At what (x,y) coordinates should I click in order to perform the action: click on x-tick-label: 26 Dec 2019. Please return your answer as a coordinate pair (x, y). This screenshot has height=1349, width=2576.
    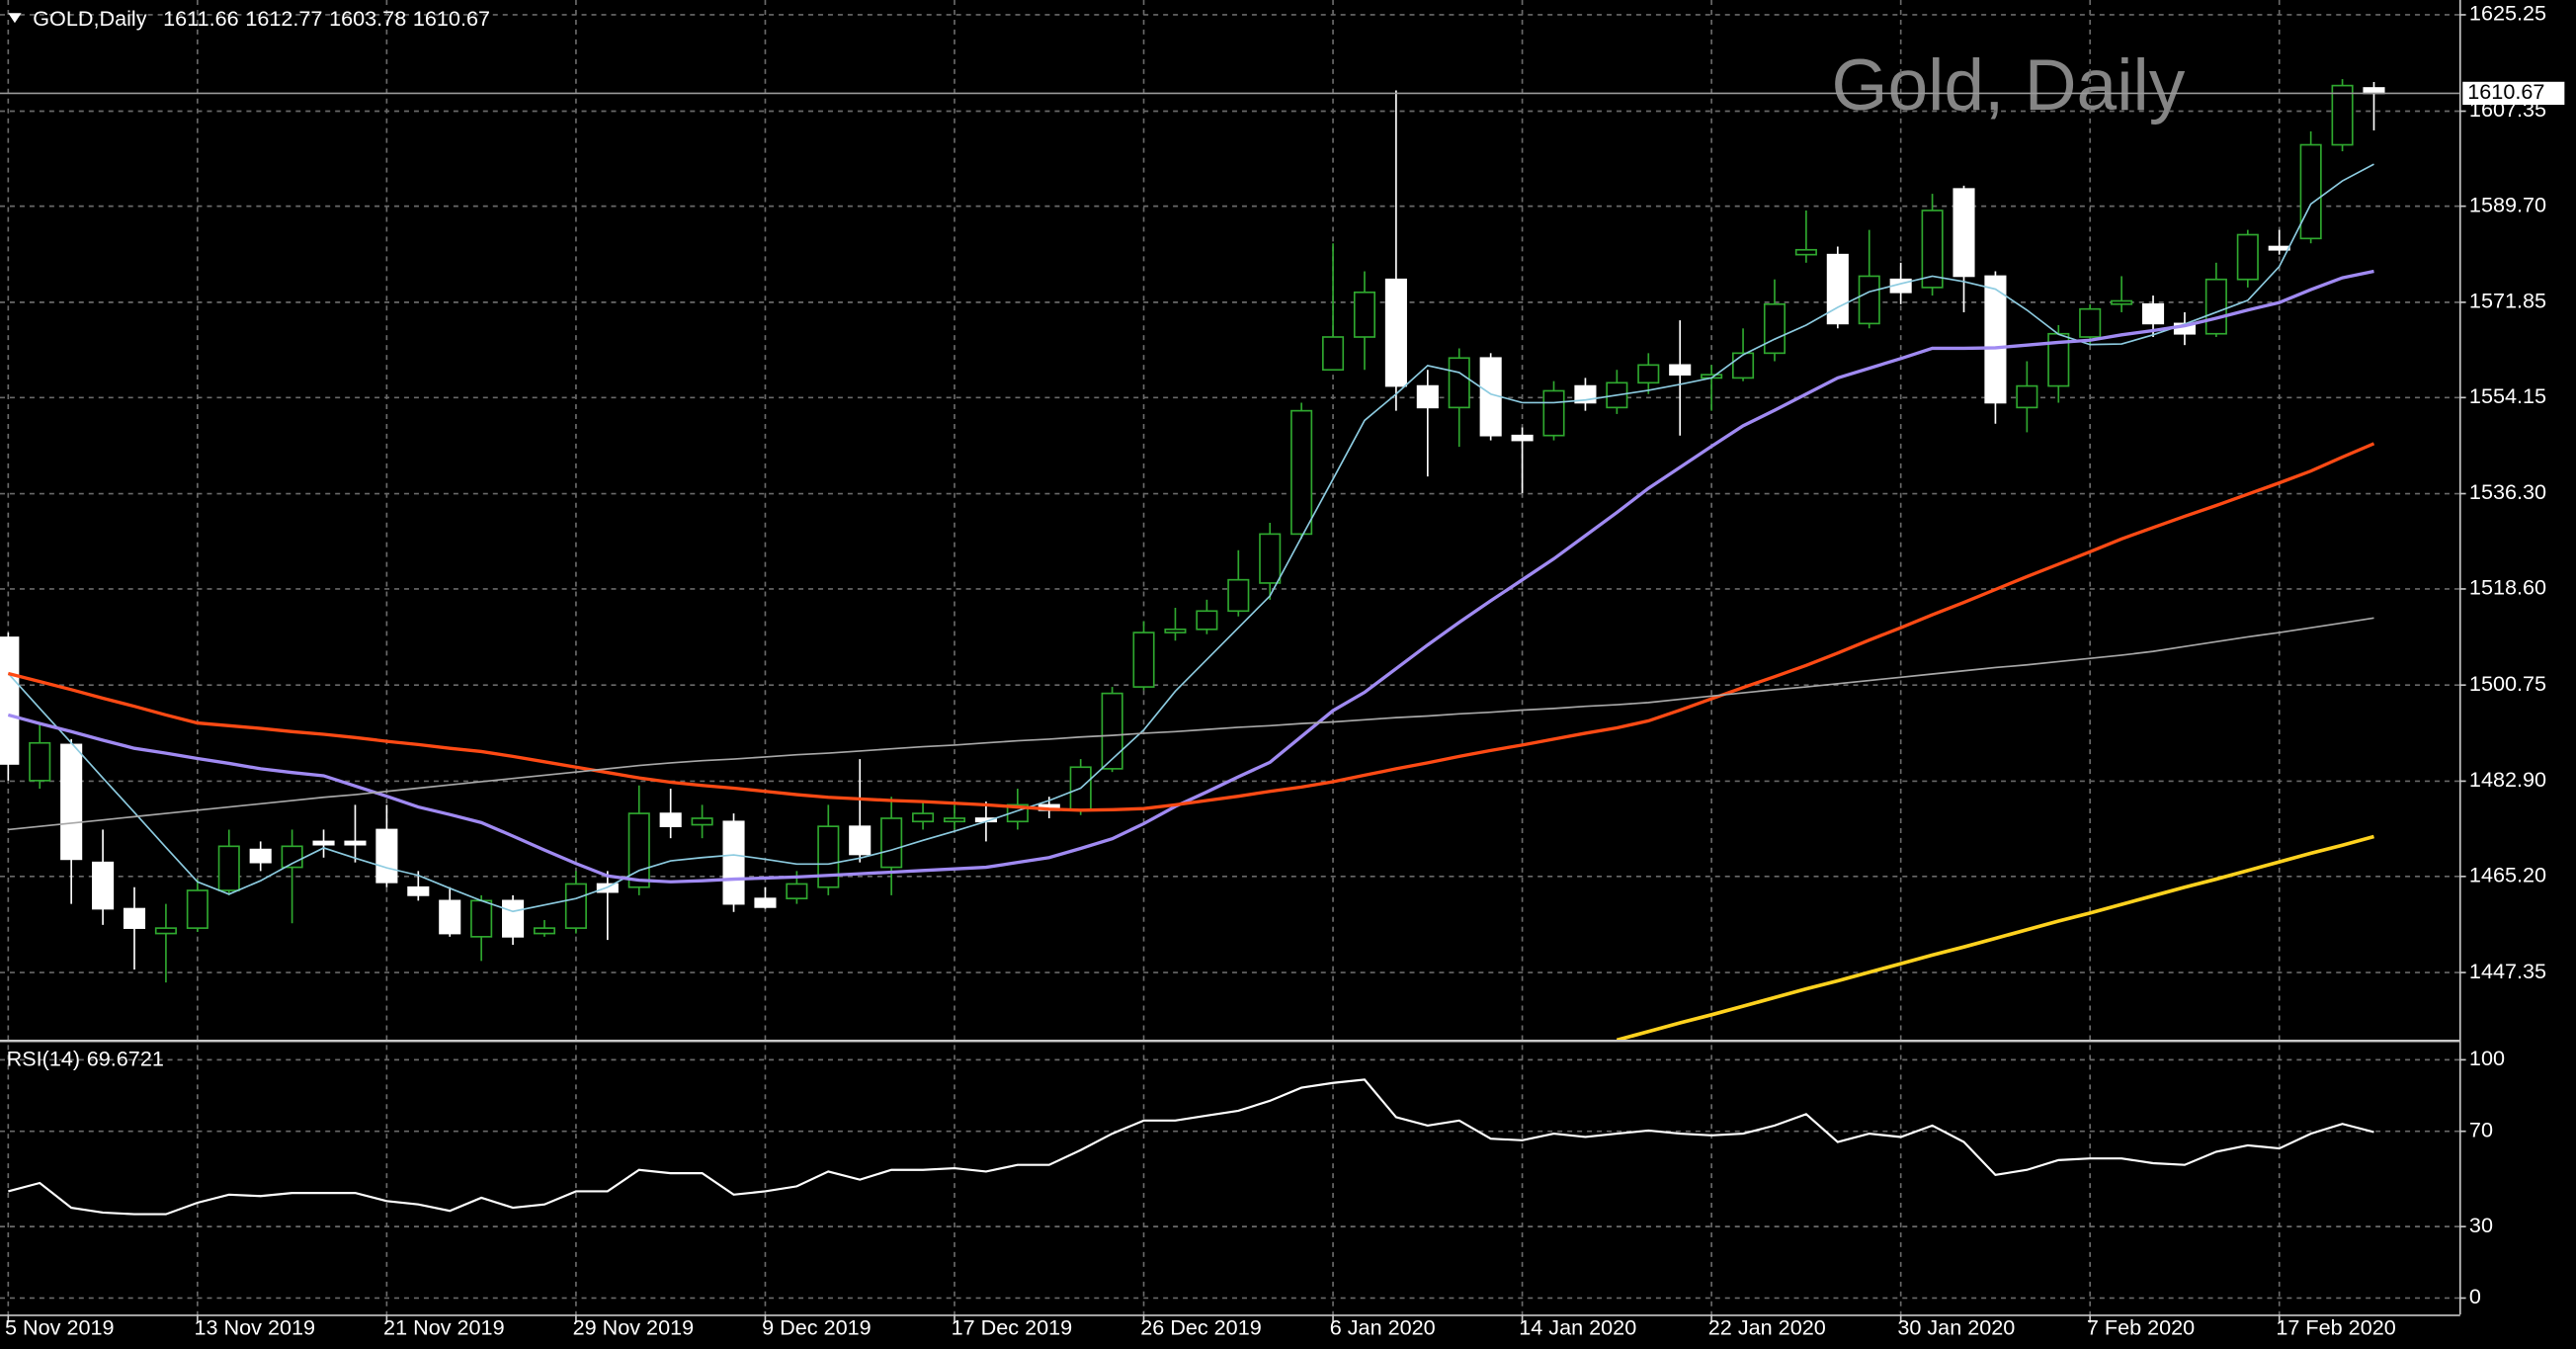
    Looking at the image, I should click on (1201, 1327).